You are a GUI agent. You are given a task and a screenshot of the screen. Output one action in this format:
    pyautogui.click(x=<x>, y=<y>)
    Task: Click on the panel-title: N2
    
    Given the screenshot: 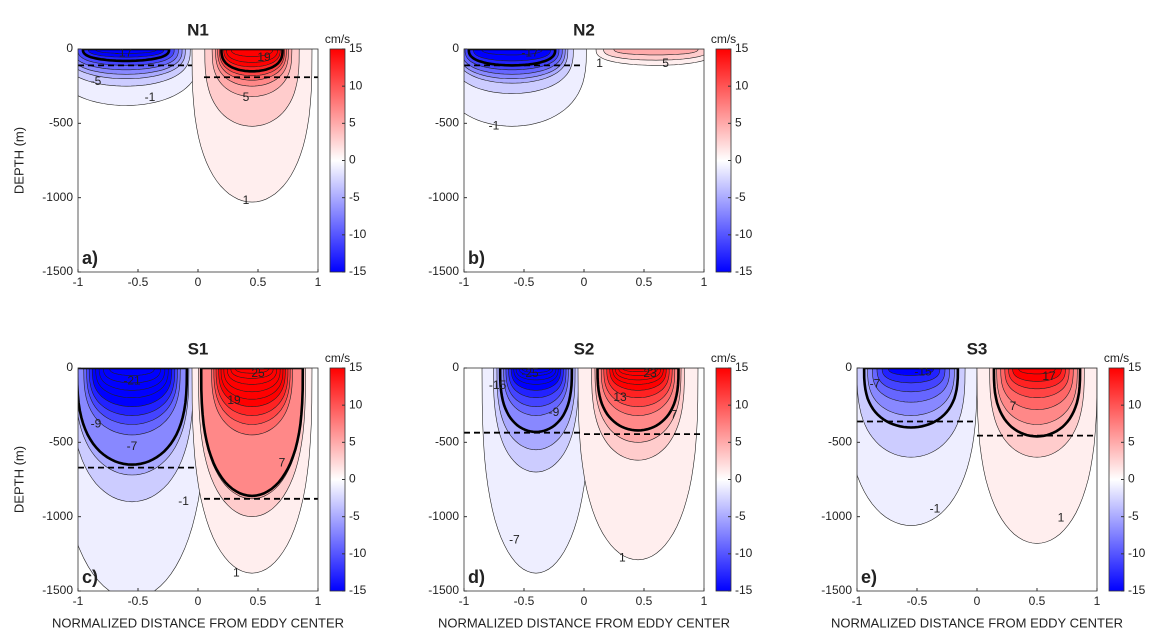 What is the action you would take?
    pyautogui.click(x=584, y=29)
    